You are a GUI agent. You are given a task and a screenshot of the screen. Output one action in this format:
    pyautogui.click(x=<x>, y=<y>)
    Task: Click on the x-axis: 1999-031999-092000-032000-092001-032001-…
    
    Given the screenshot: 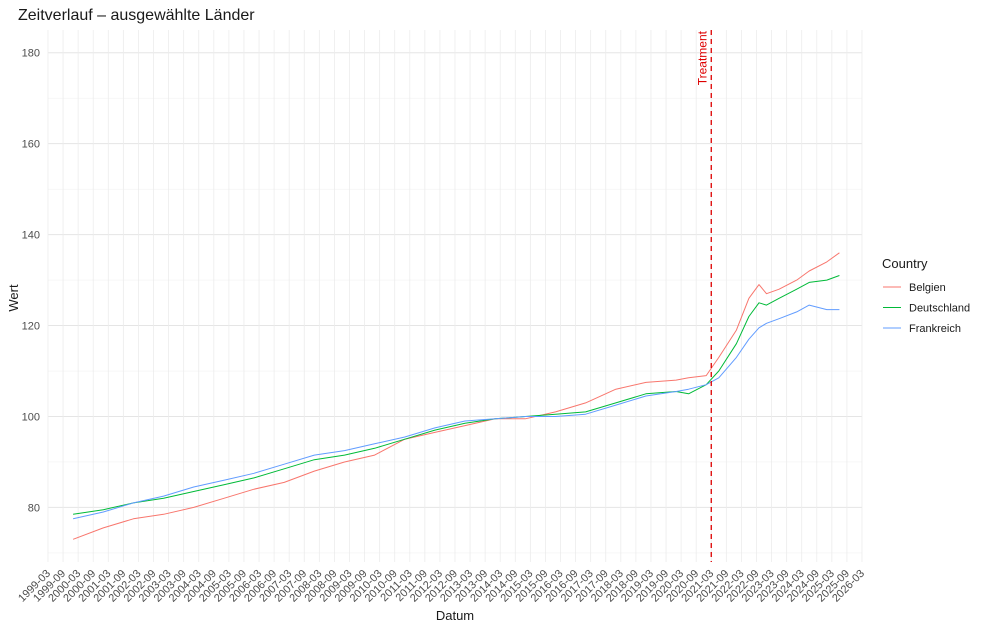 What is the action you would take?
    pyautogui.click(x=441, y=586)
    